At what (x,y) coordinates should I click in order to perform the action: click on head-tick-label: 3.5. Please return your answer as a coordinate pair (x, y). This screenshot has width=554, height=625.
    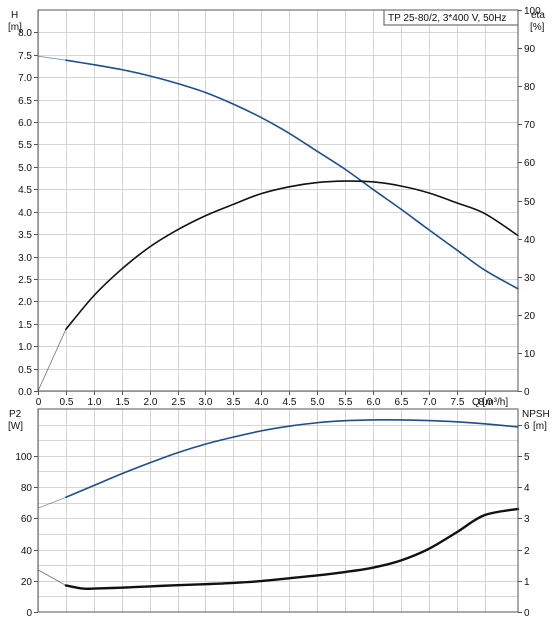
    Looking at the image, I should click on (25, 235).